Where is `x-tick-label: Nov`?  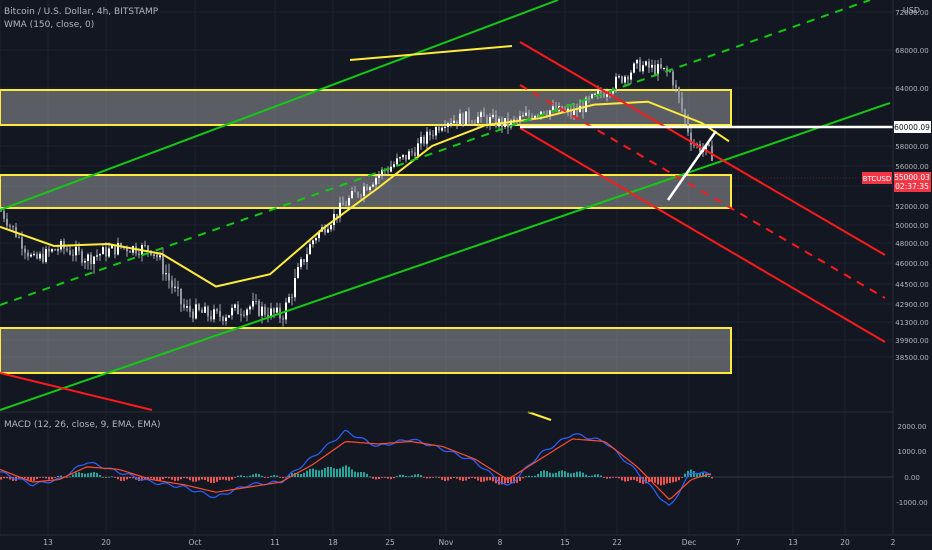 x-tick-label: Nov is located at coordinates (446, 542).